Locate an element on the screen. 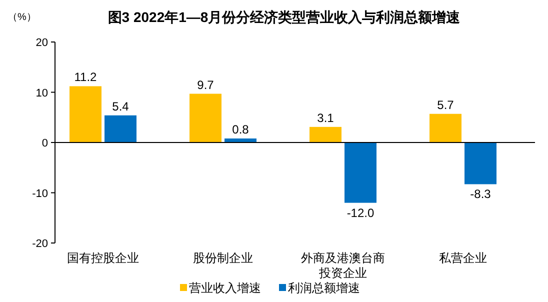  y-tick-label: 0 is located at coordinates (45, 144).